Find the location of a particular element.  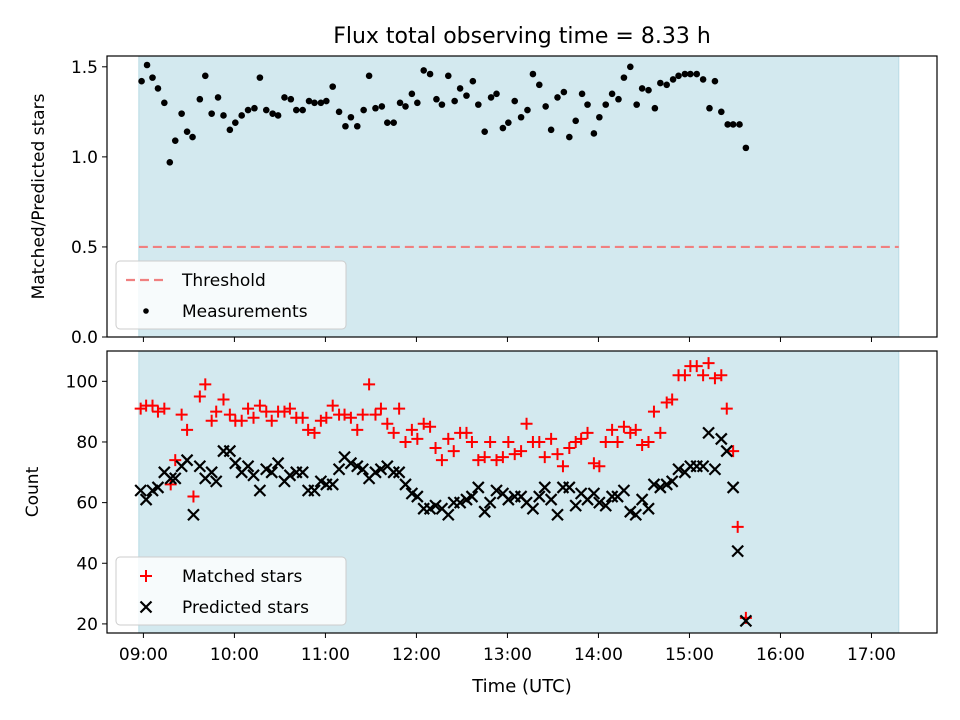

series-measurements is located at coordinates (444, 113).